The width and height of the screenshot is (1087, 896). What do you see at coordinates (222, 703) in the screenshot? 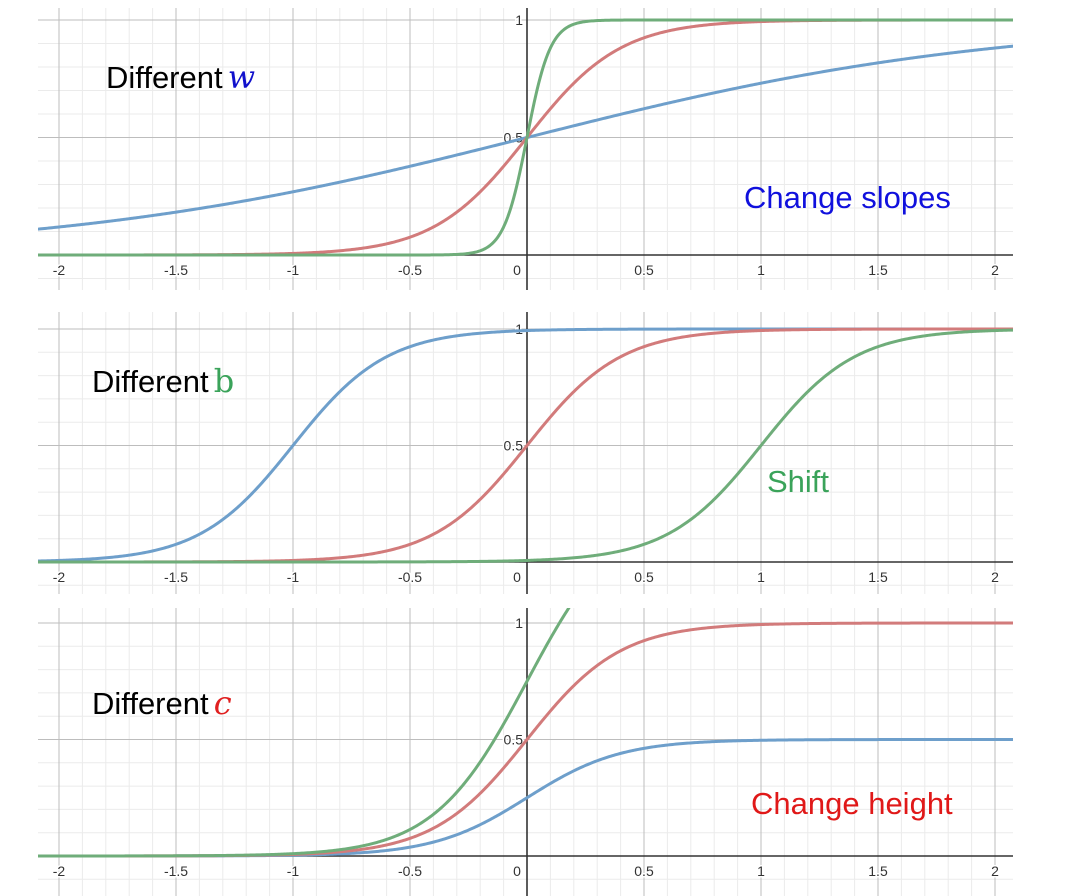
I see `panel-3-label-var: c` at bounding box center [222, 703].